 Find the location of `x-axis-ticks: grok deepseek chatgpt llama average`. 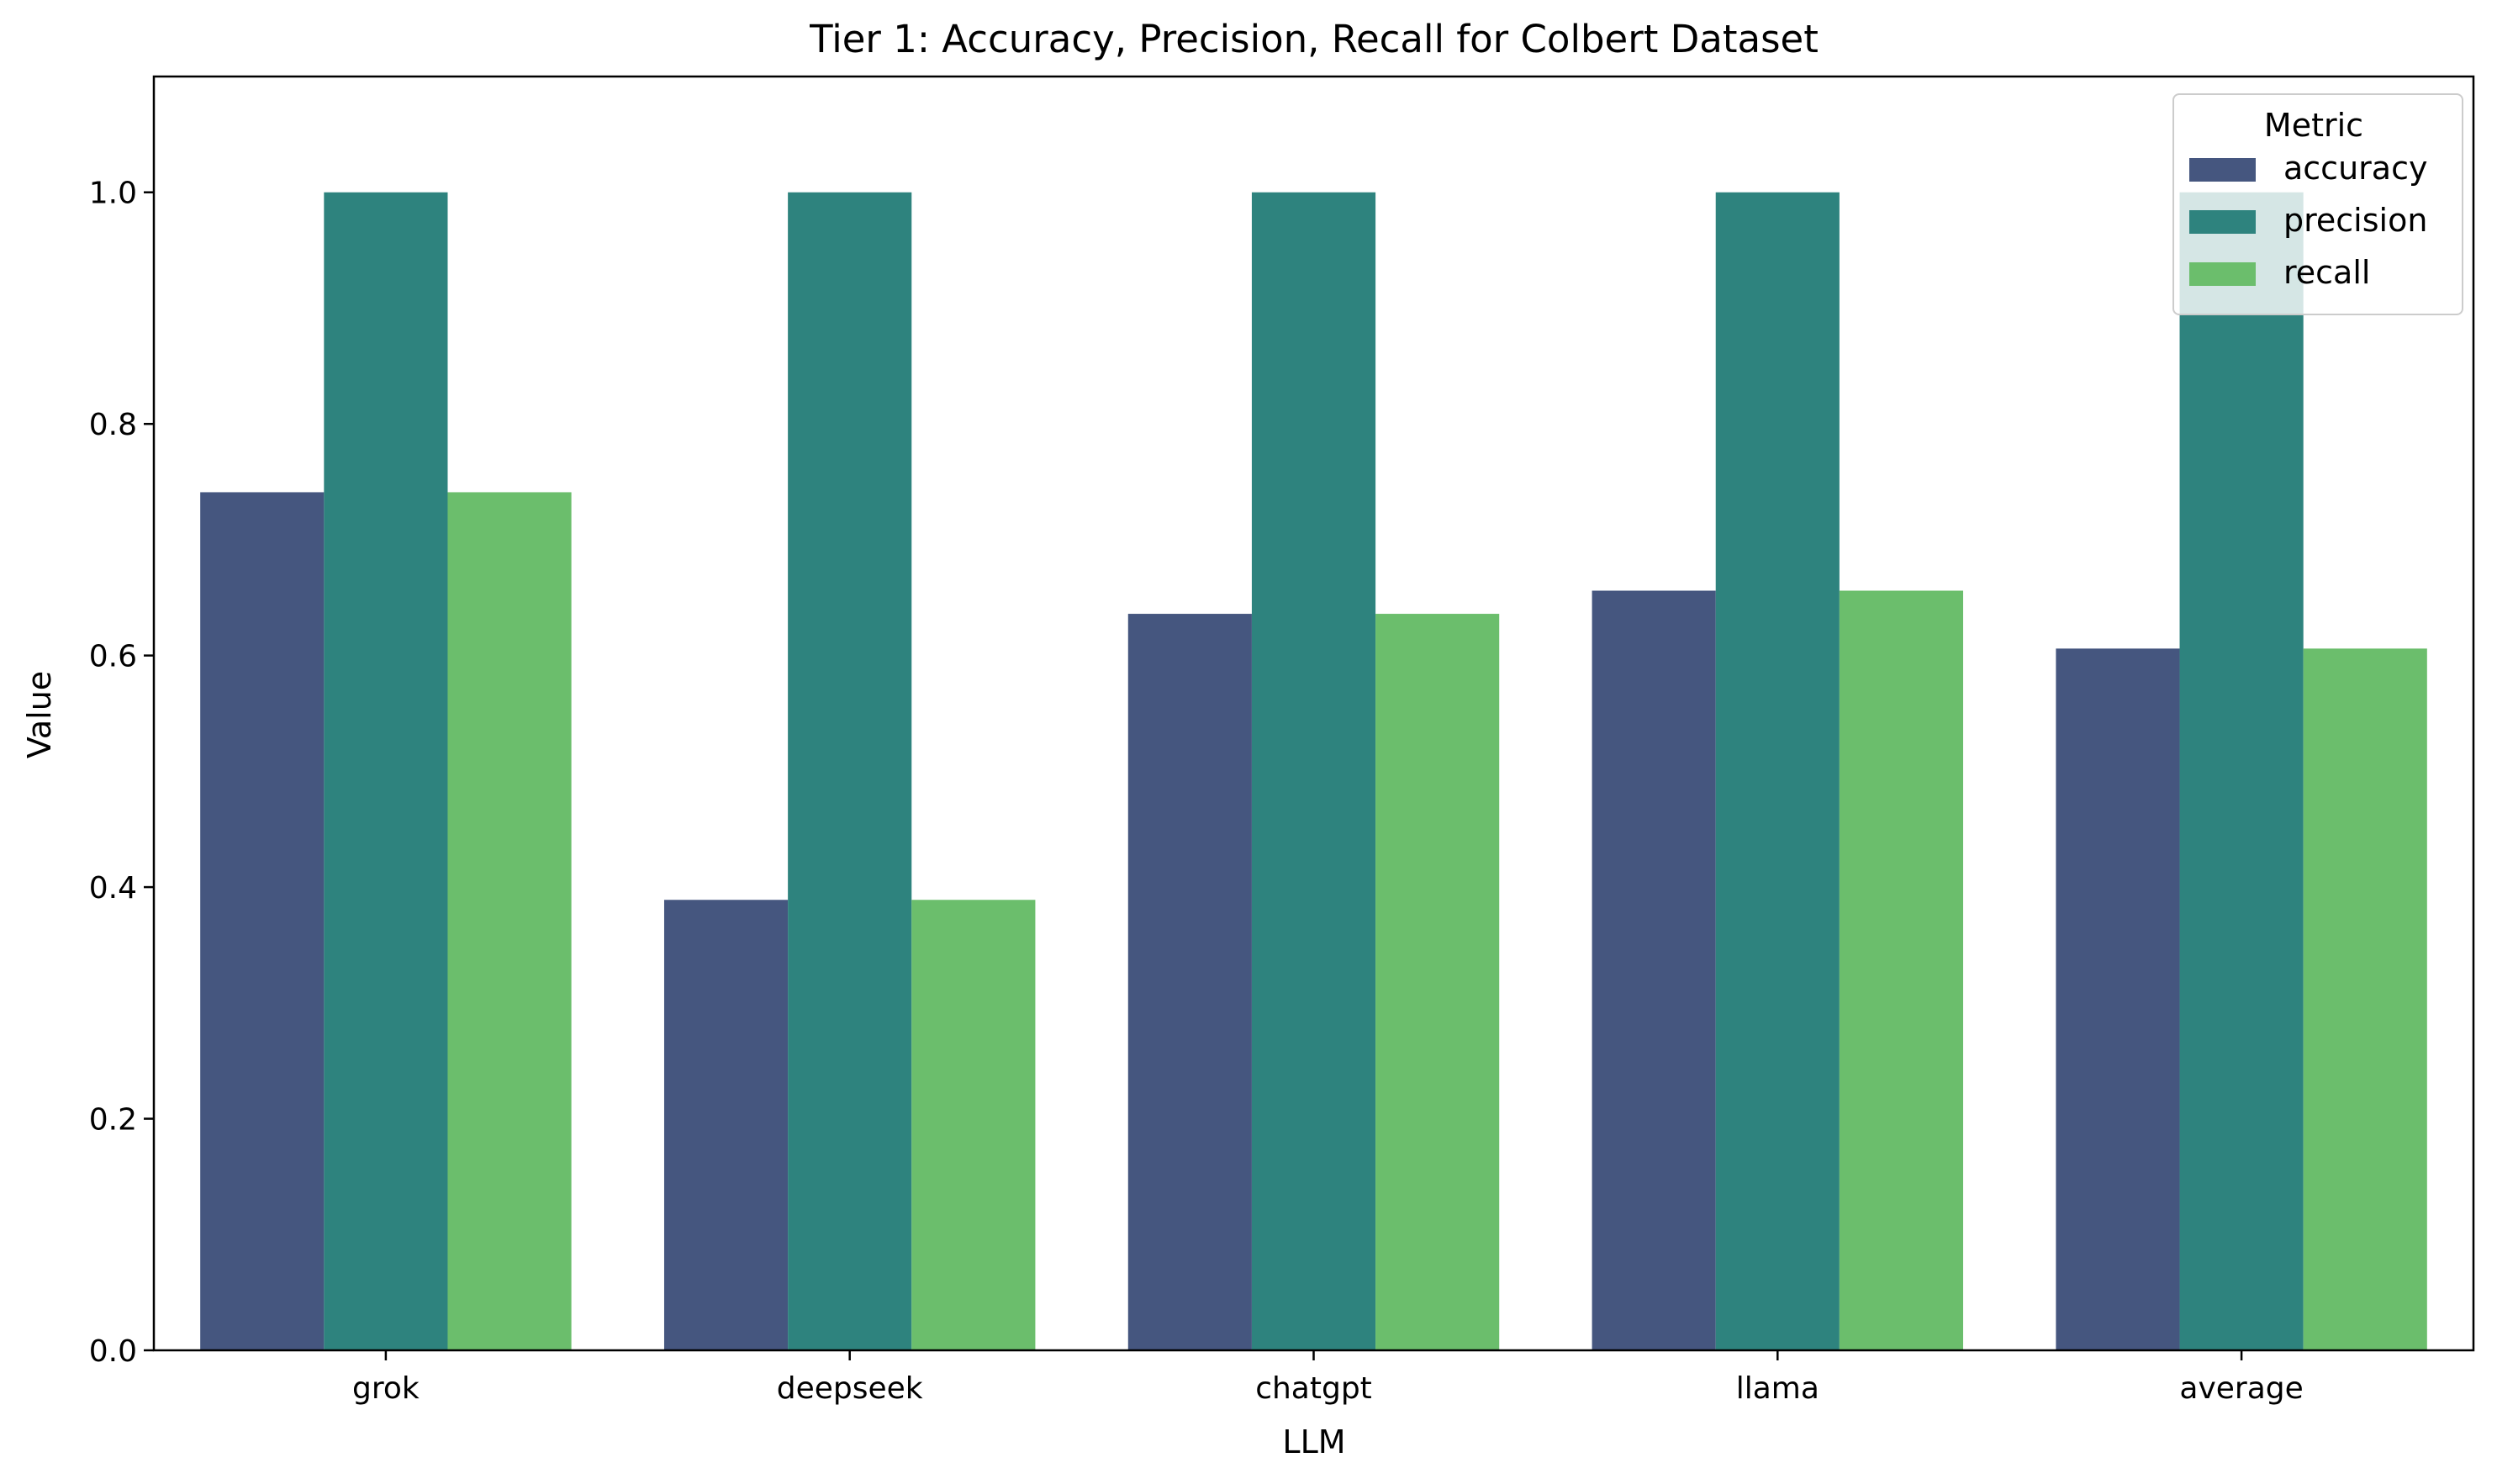

x-axis-ticks: grok deepseek chatgpt llama average is located at coordinates (1328, 1378).